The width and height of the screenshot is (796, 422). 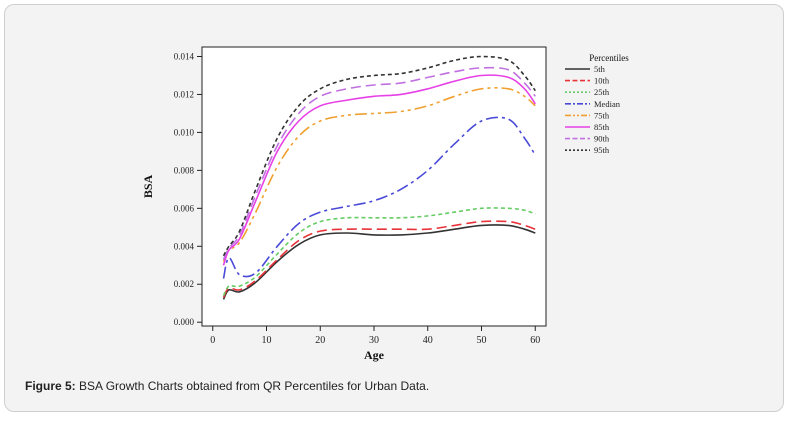 I want to click on series-line-10th, so click(x=379, y=259).